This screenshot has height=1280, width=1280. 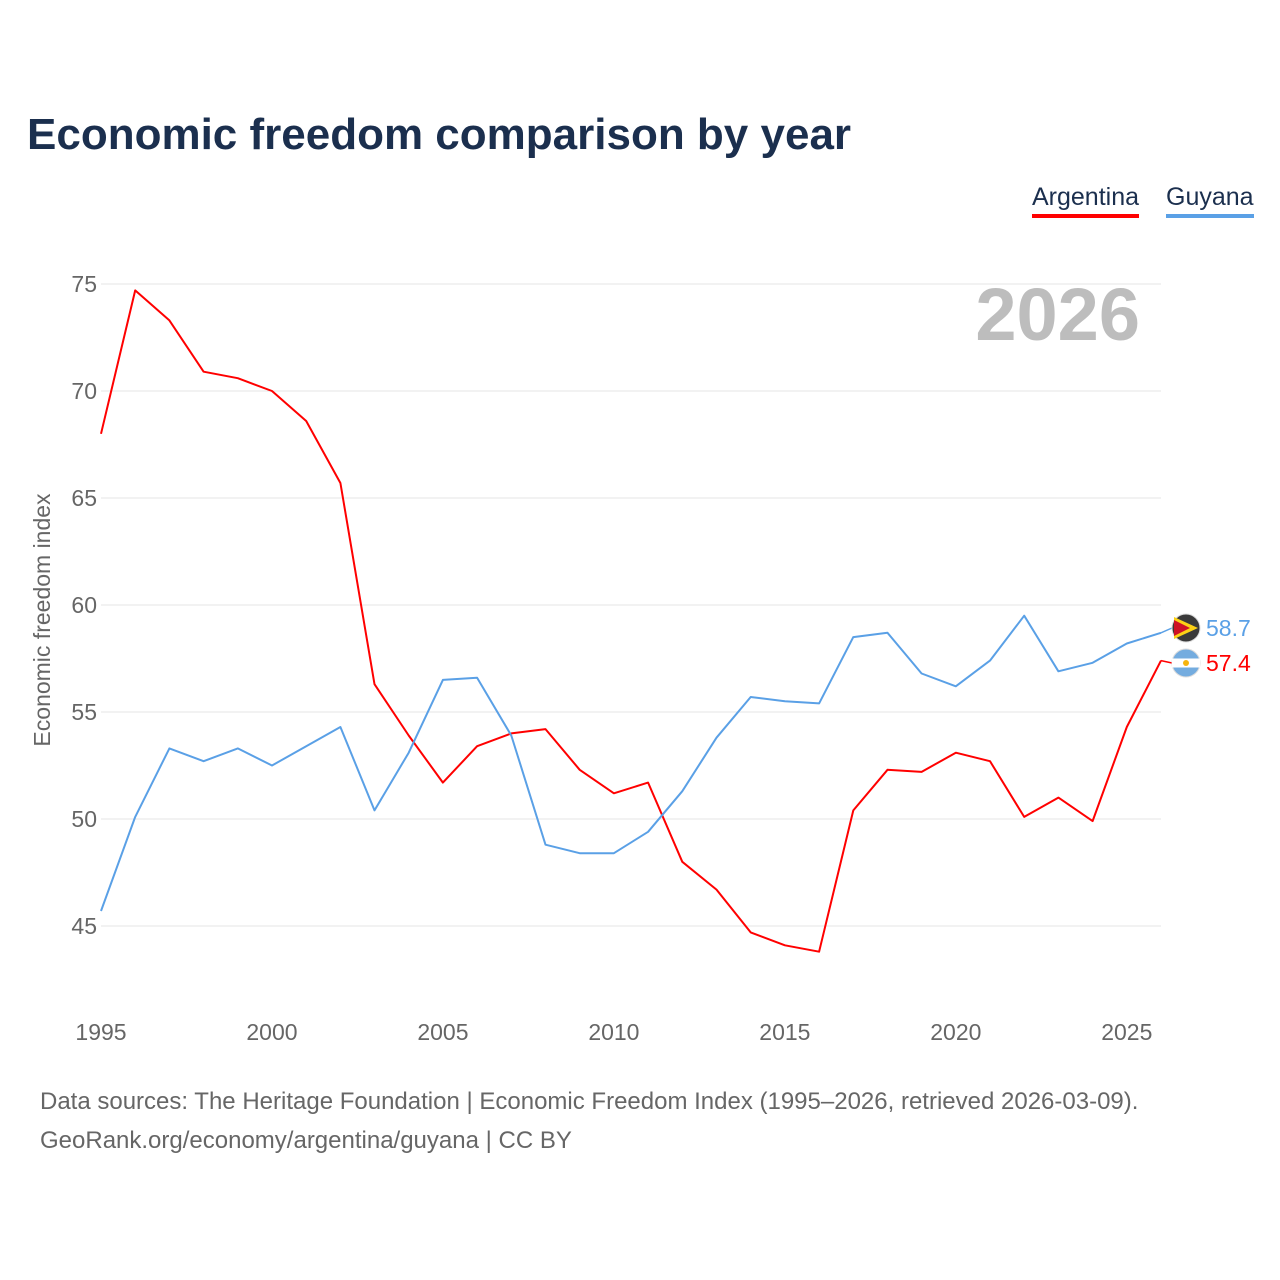 What do you see at coordinates (1057, 314) in the screenshot?
I see `year-watermark: 2026` at bounding box center [1057, 314].